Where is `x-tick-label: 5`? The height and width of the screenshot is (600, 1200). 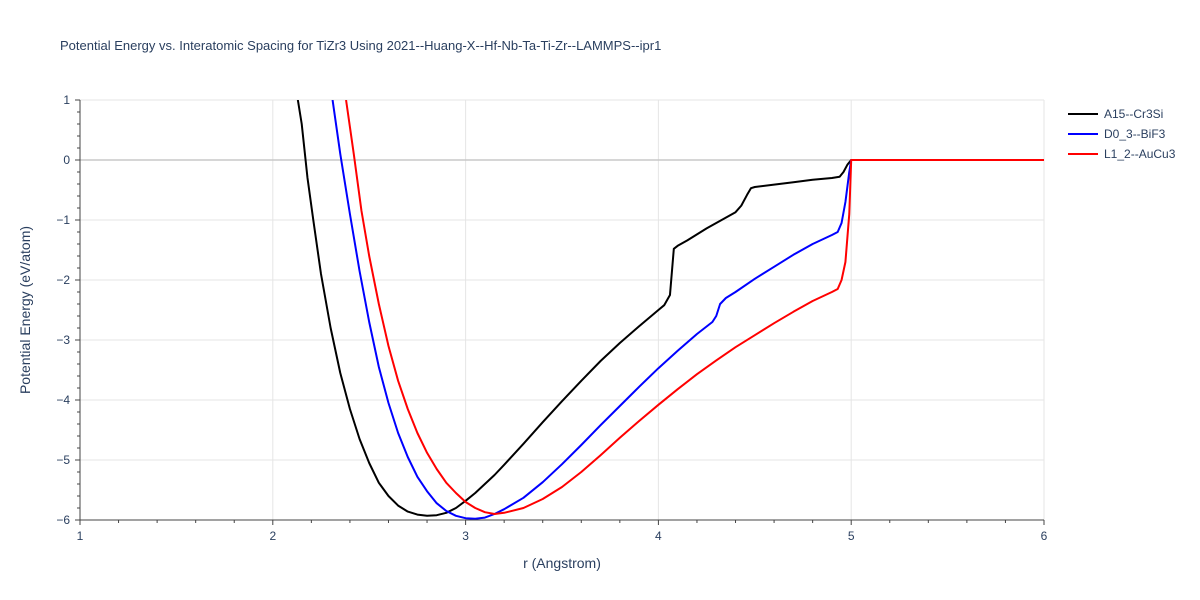
x-tick-label: 5 is located at coordinates (851, 536).